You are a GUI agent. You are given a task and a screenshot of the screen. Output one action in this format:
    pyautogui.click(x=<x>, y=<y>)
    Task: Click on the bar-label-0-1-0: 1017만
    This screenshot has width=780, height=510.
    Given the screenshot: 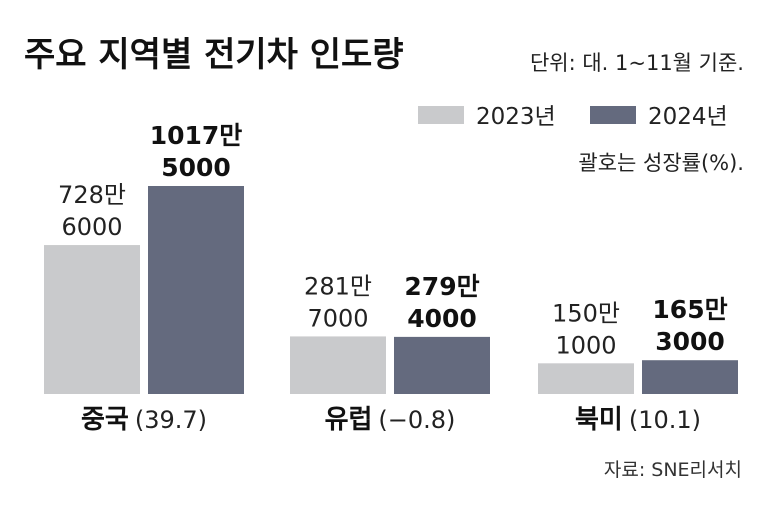 What is the action you would take?
    pyautogui.click(x=196, y=135)
    